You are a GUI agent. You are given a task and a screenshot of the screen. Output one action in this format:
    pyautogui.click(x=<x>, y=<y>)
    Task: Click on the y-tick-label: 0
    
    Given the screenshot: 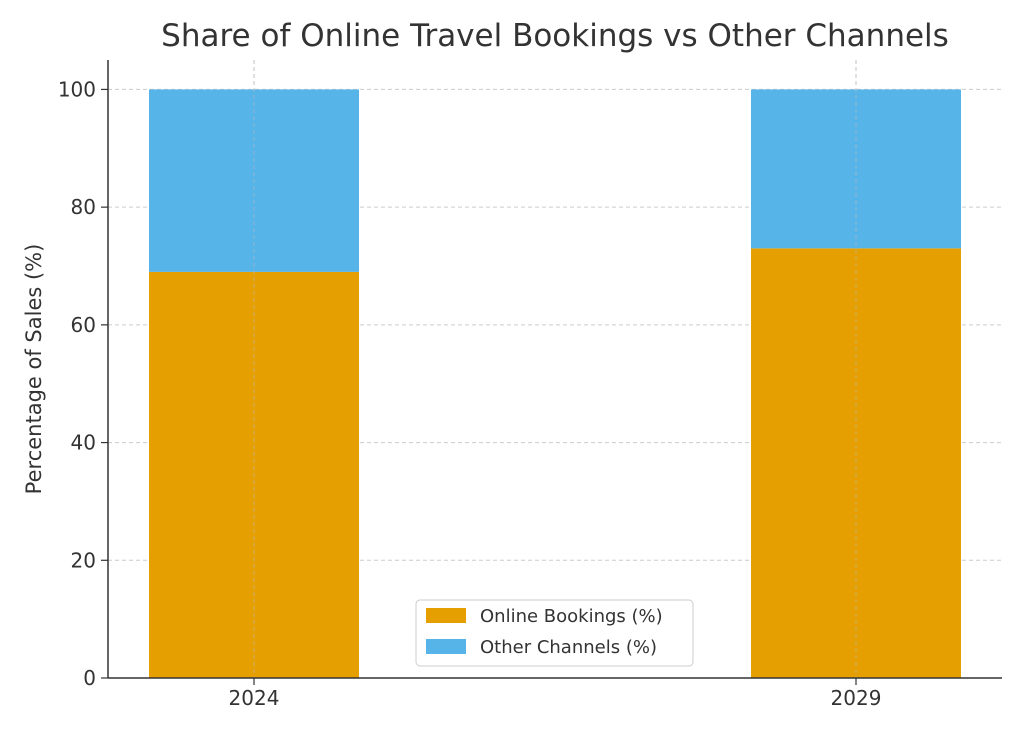 What is the action you would take?
    pyautogui.click(x=89, y=678)
    